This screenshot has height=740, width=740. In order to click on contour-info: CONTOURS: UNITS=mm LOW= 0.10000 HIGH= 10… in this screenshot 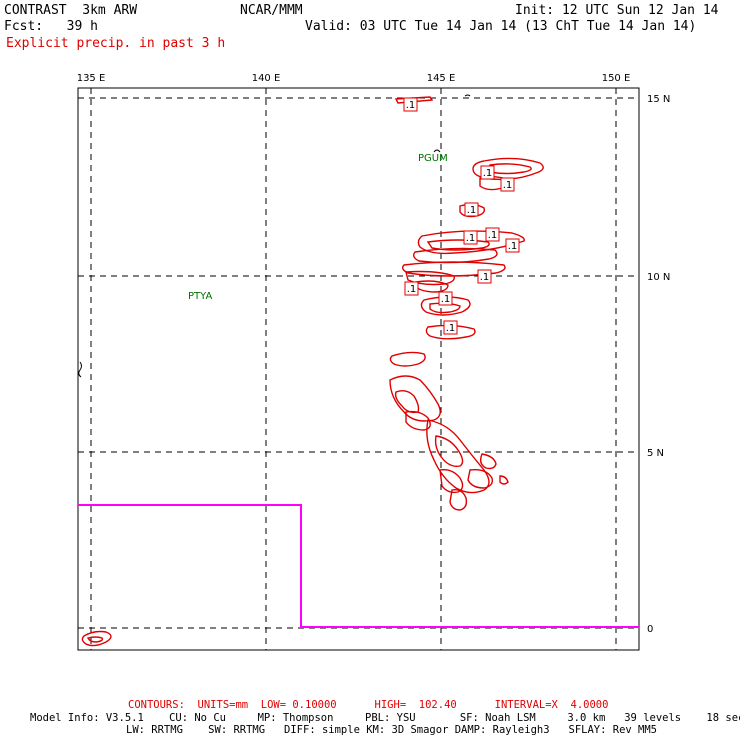, I will do `click(368, 705)`.